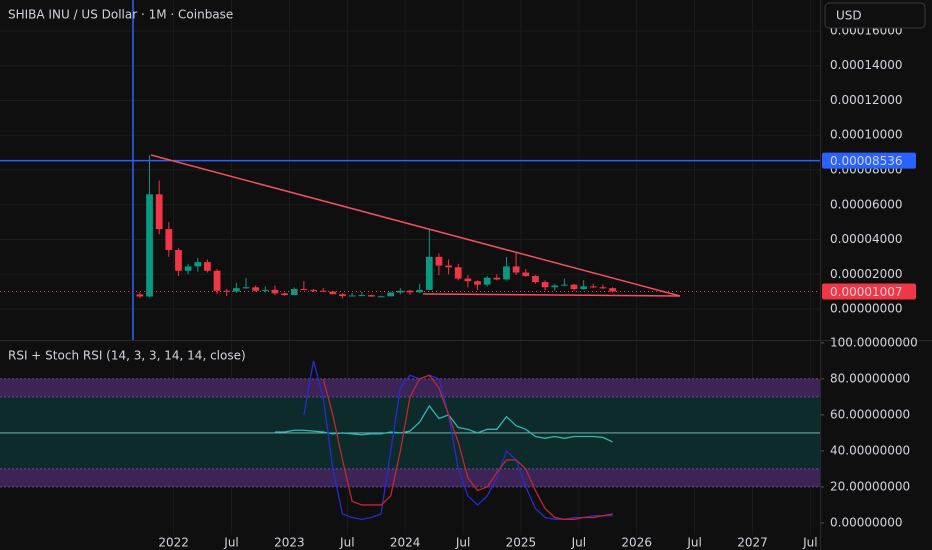 The image size is (932, 550). I want to click on x-tick-label: 2025, so click(521, 543).